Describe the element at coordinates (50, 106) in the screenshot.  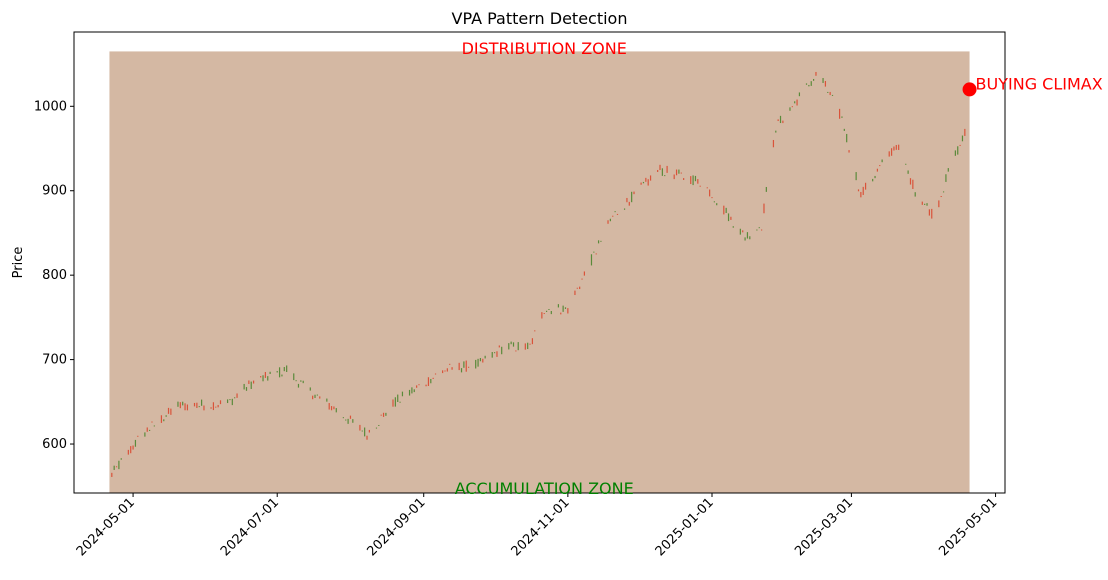
I see `y-tick-label: 1000` at that location.